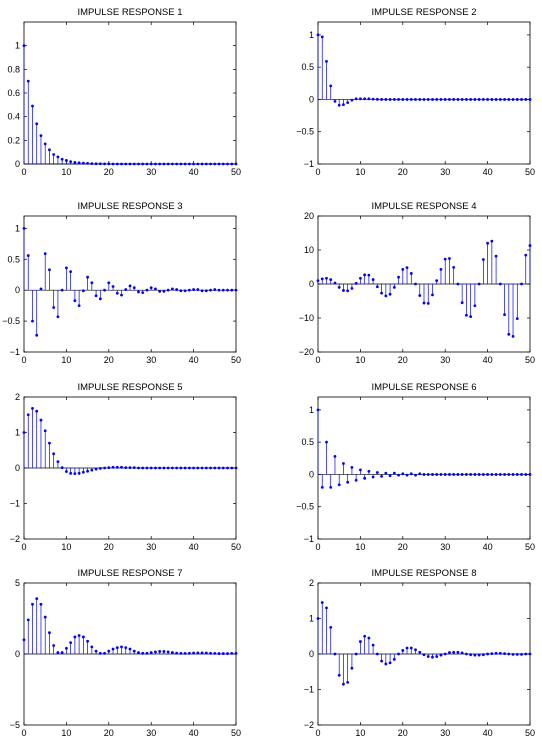 The width and height of the screenshot is (542, 739). Describe the element at coordinates (109, 547) in the screenshot. I see `x-tick-label: 20` at that location.